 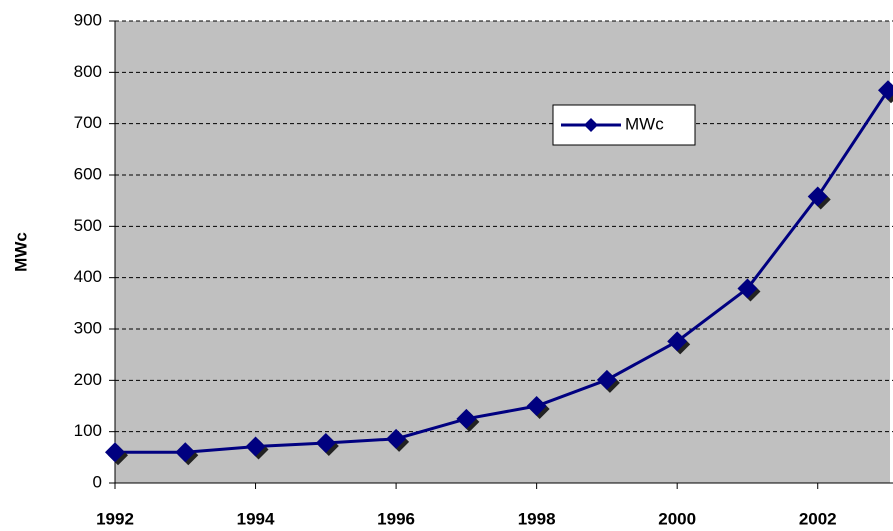 I want to click on y-tick-label: 300, so click(x=88, y=327).